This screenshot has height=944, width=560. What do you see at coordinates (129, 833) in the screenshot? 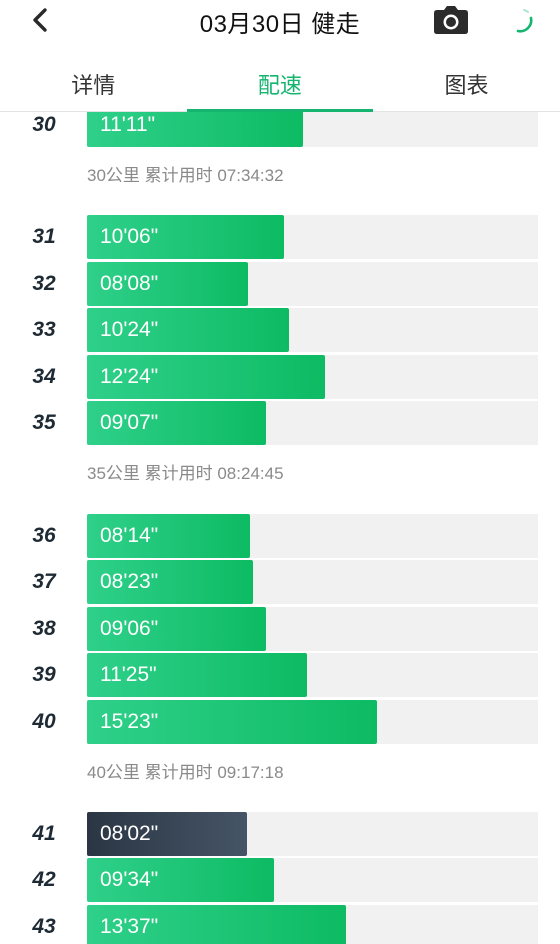
I see `pace-value: 08'02"` at bounding box center [129, 833].